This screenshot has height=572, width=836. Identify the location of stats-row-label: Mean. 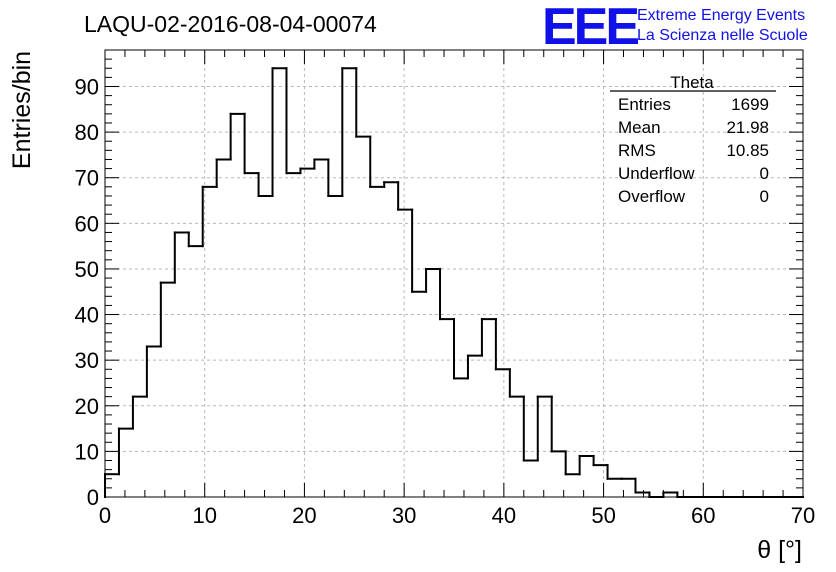
(639, 127).